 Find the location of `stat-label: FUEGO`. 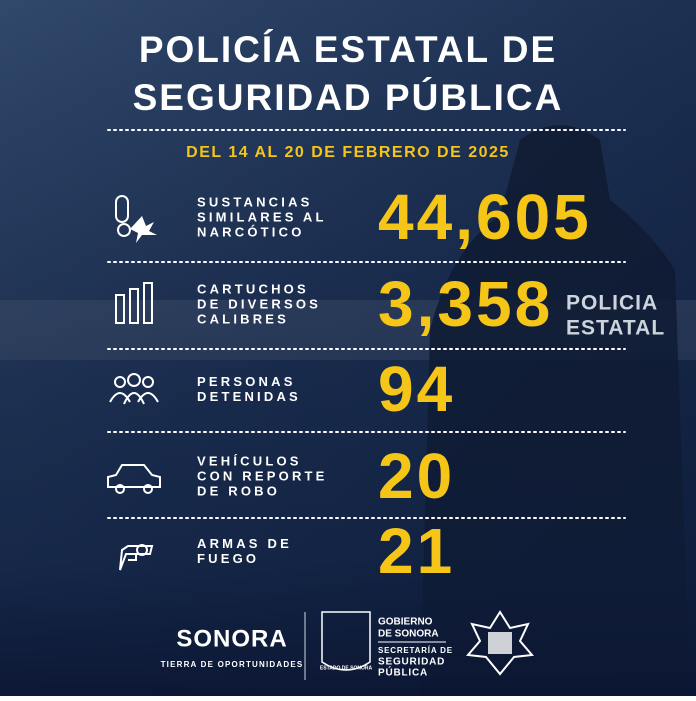

stat-label: FUEGO is located at coordinates (228, 558).